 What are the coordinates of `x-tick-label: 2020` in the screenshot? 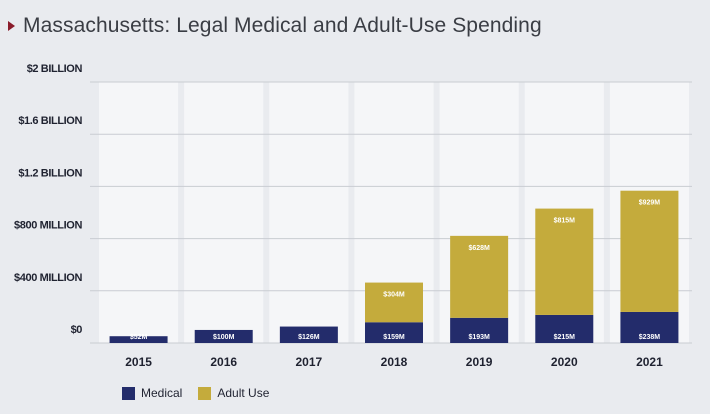 It's located at (564, 362).